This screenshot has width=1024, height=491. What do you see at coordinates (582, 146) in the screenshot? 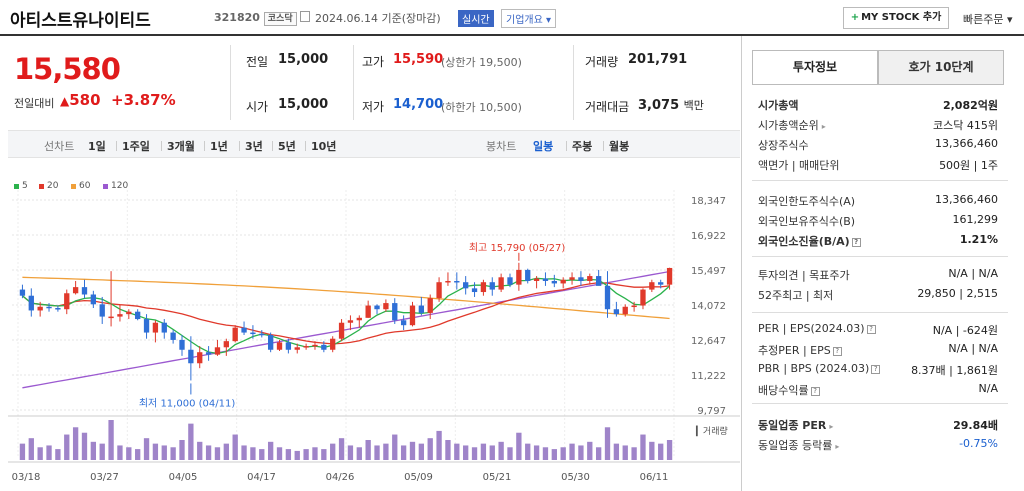
I see `candle-period-1: 주봉` at bounding box center [582, 146].